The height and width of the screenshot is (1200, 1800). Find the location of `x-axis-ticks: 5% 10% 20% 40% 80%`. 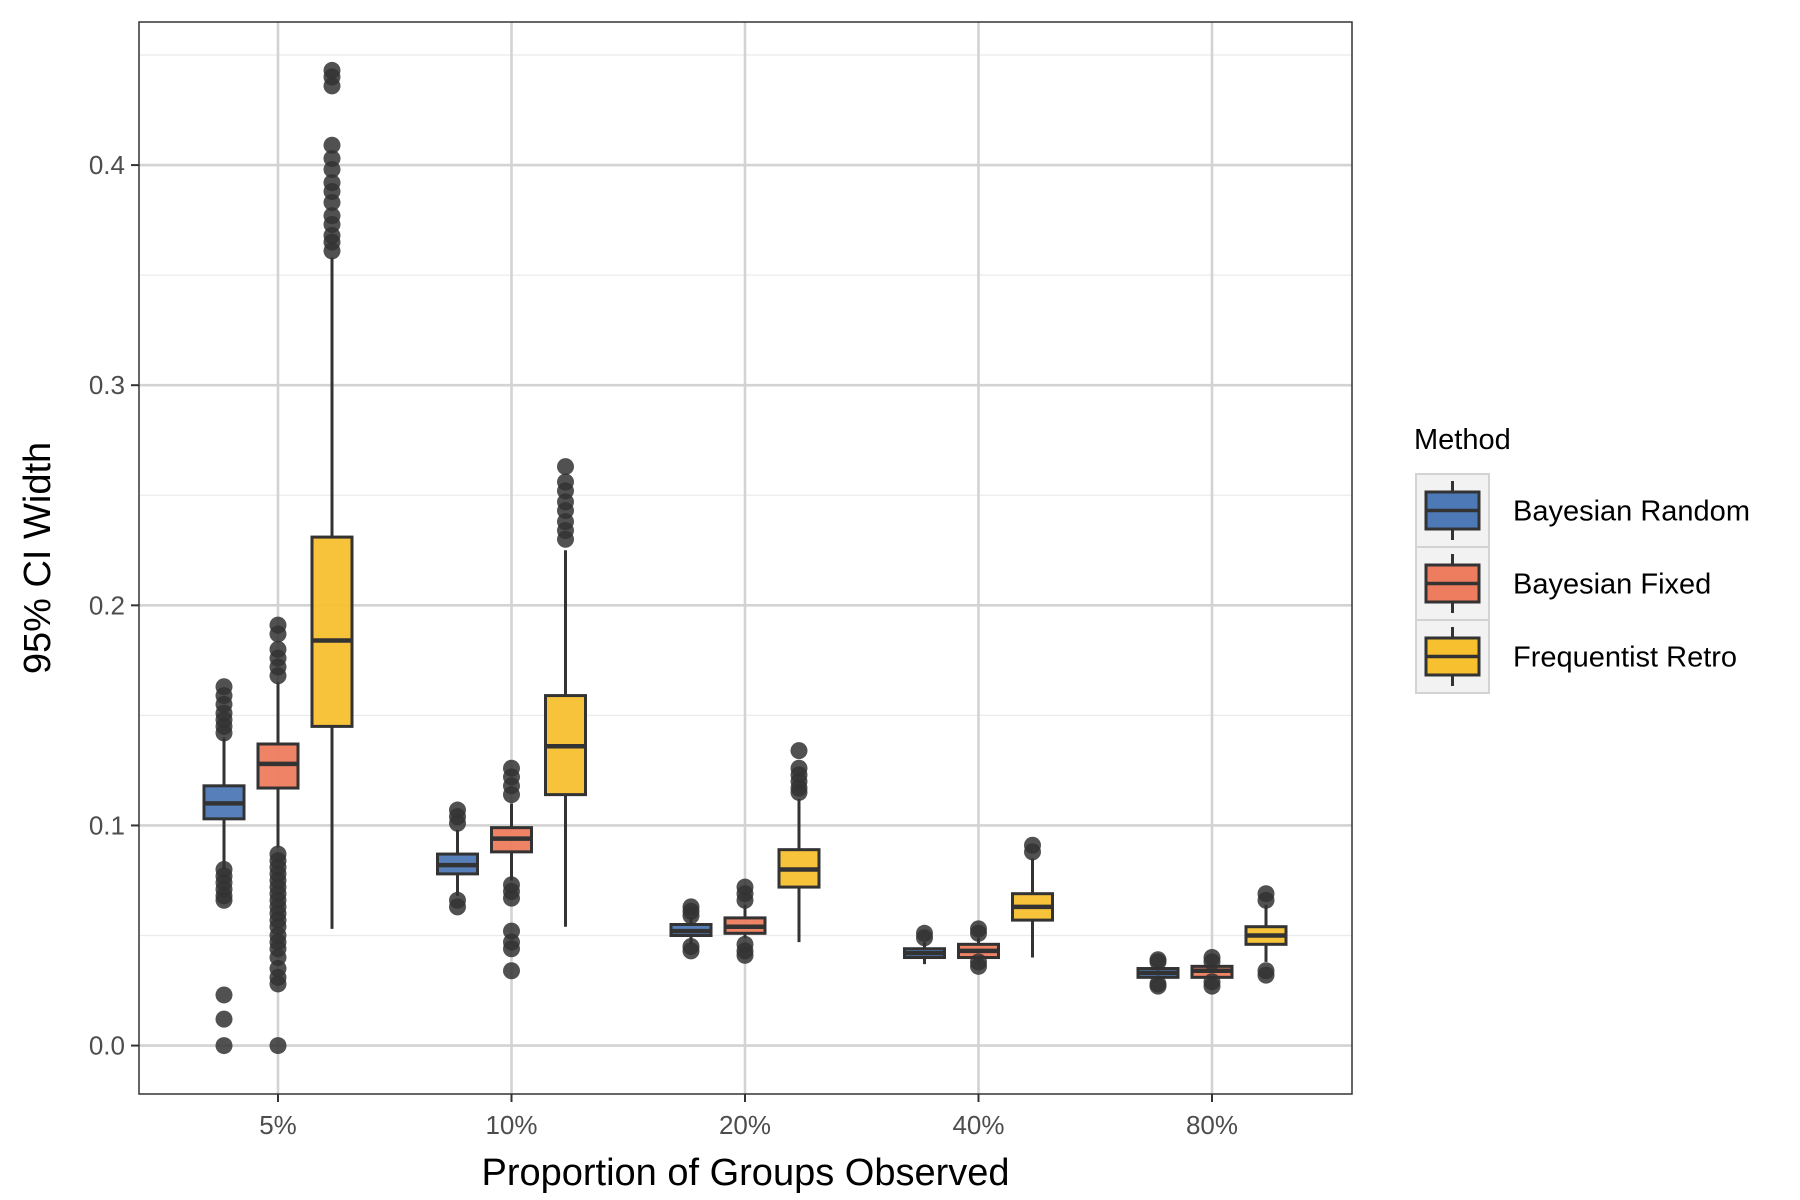

x-axis-ticks: 5% 10% 20% 40% 80% is located at coordinates (748, 1117).